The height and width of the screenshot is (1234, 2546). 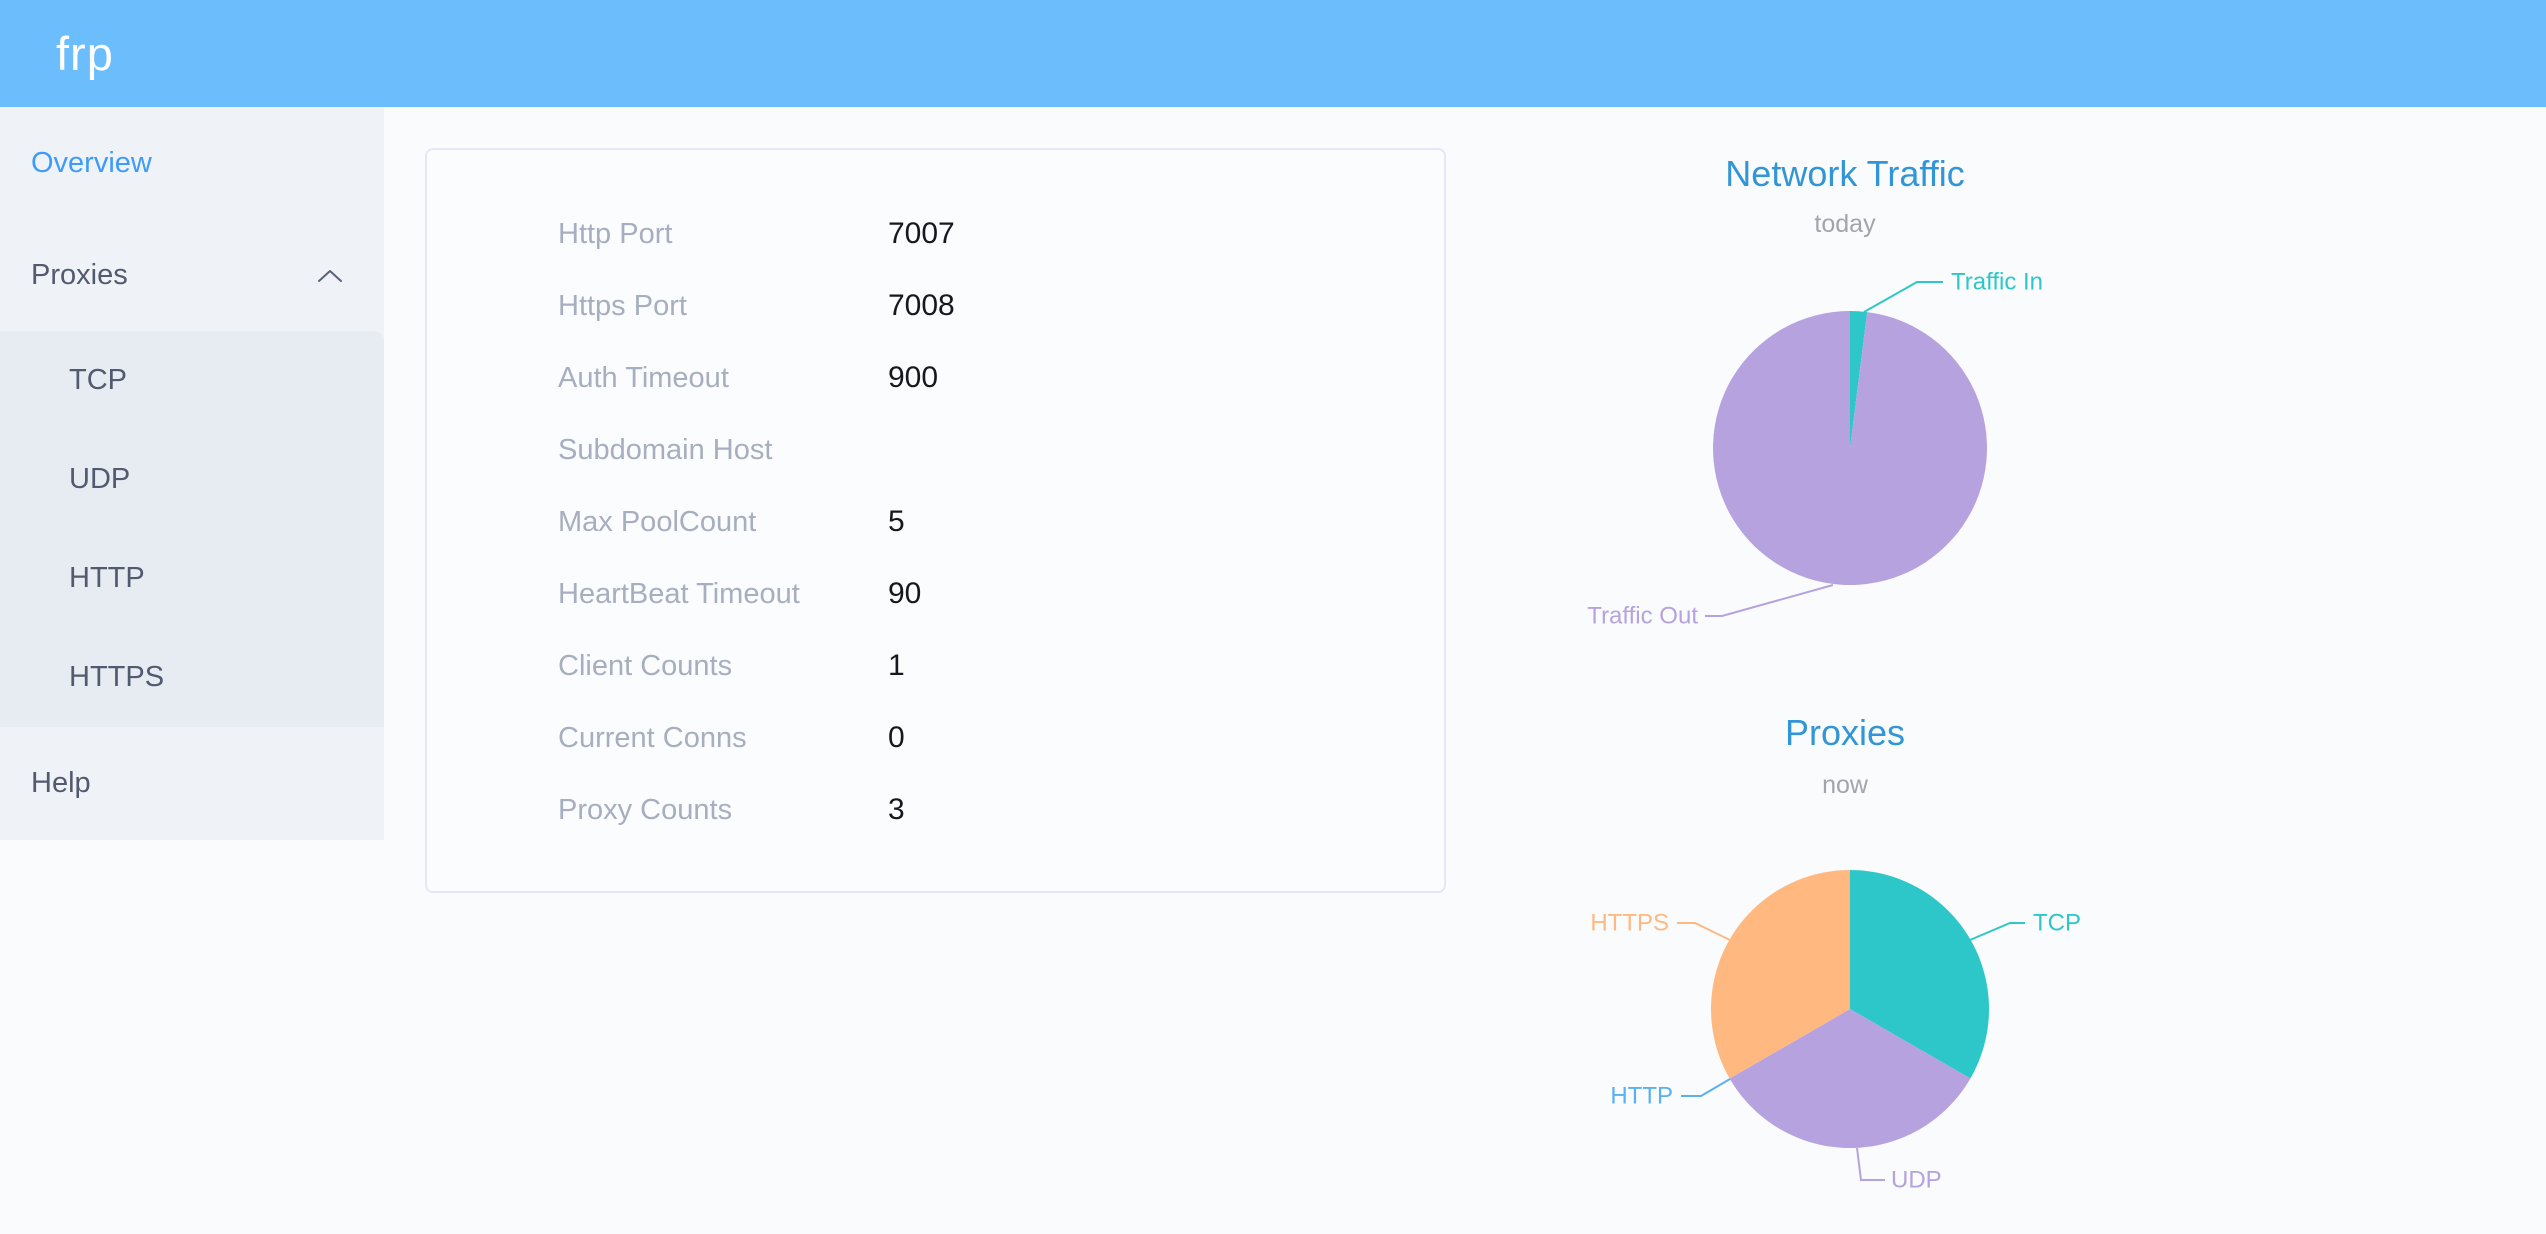 I want to click on chevron-up-icon, so click(x=330, y=275).